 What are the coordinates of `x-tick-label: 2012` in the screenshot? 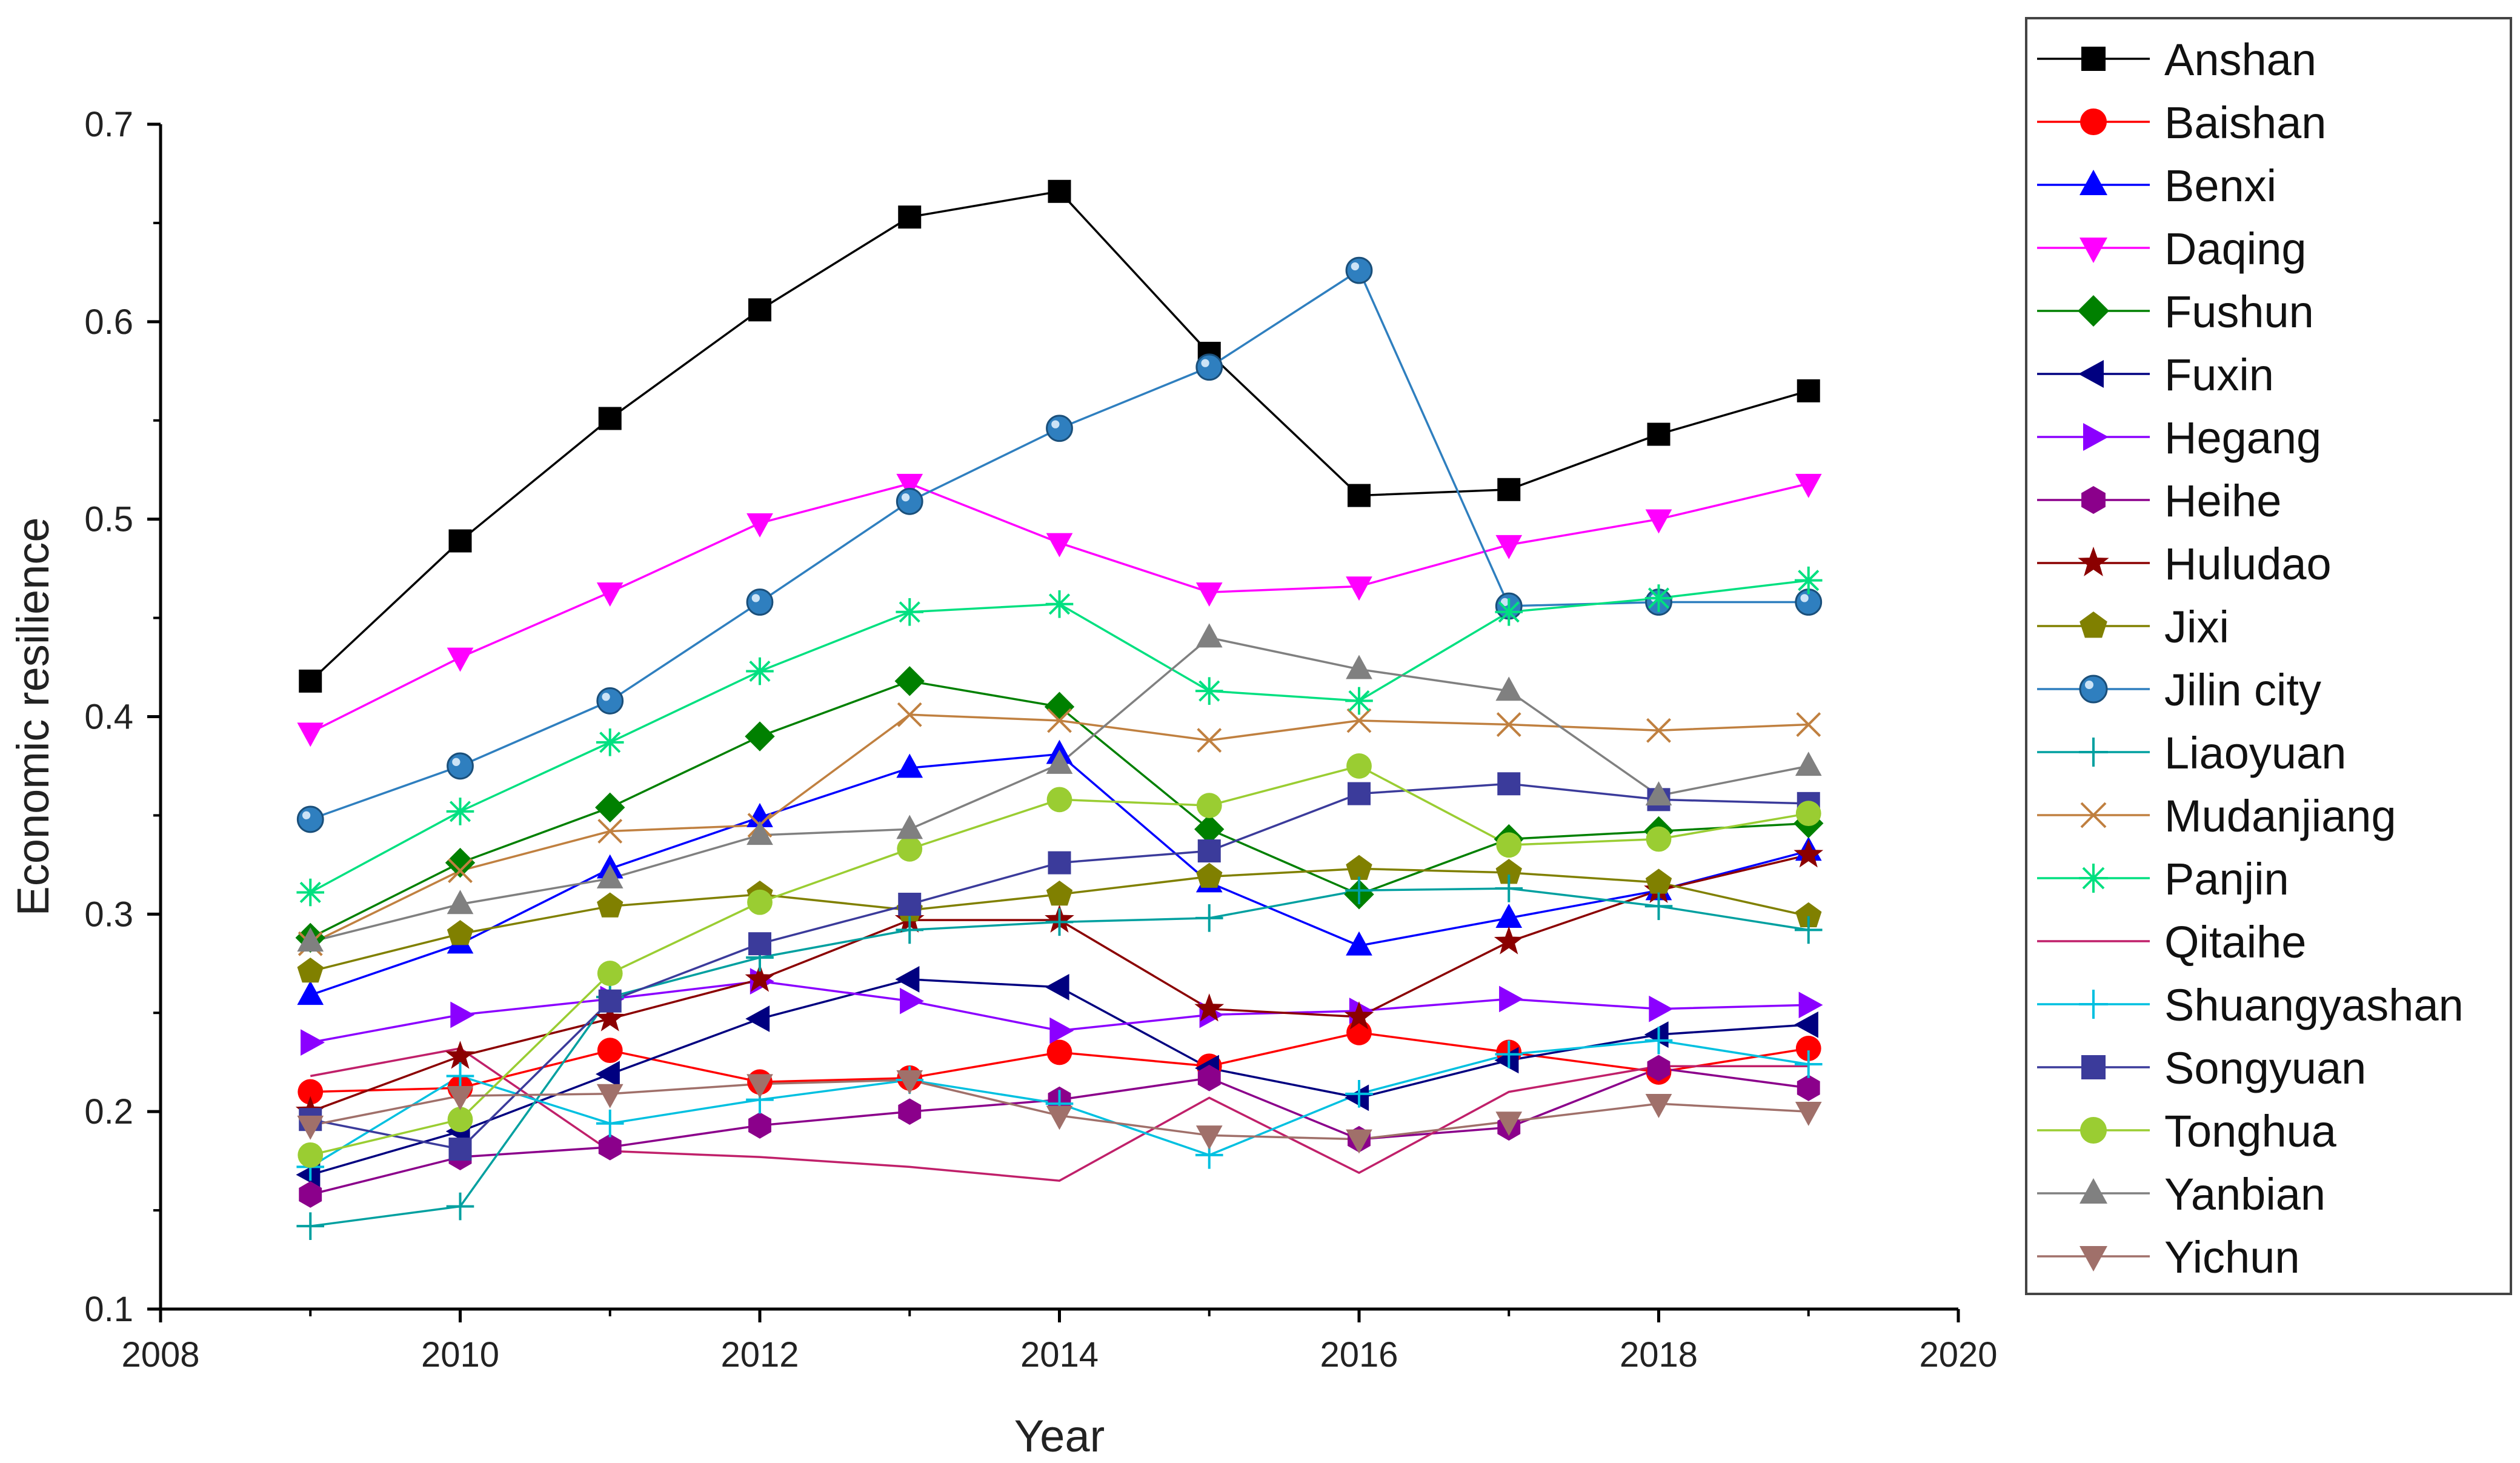 It's located at (759, 1355).